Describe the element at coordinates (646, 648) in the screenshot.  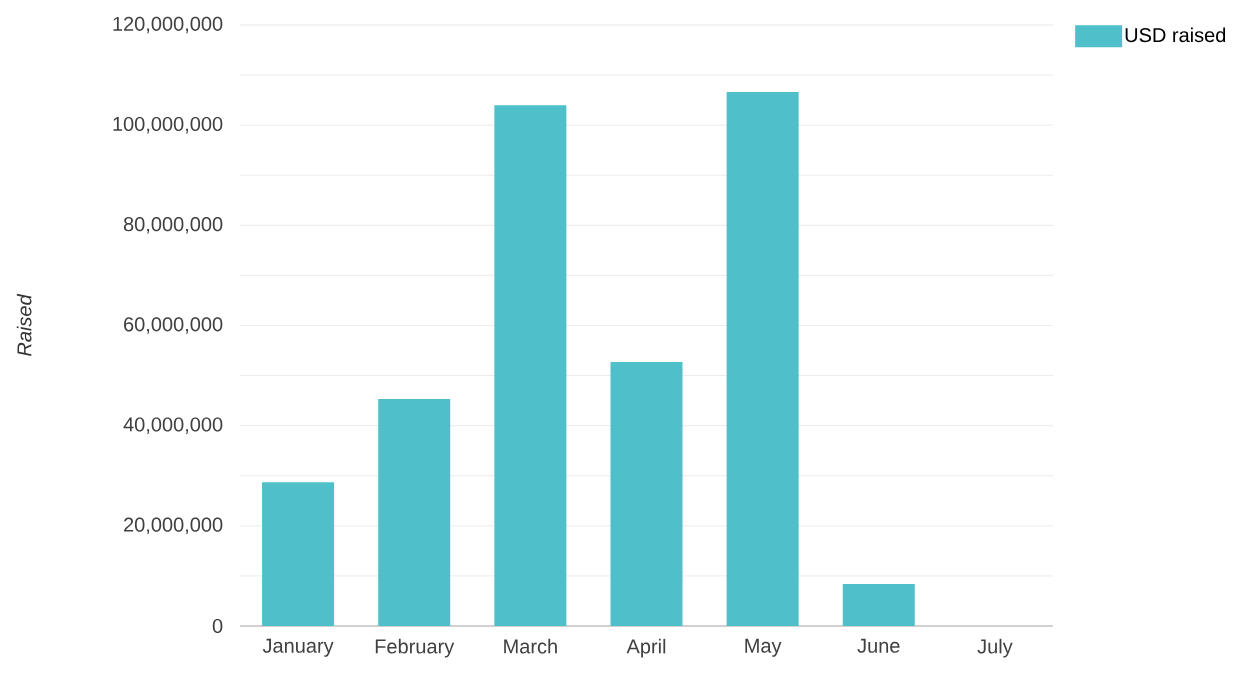
I see `x-tick-label: April` at that location.